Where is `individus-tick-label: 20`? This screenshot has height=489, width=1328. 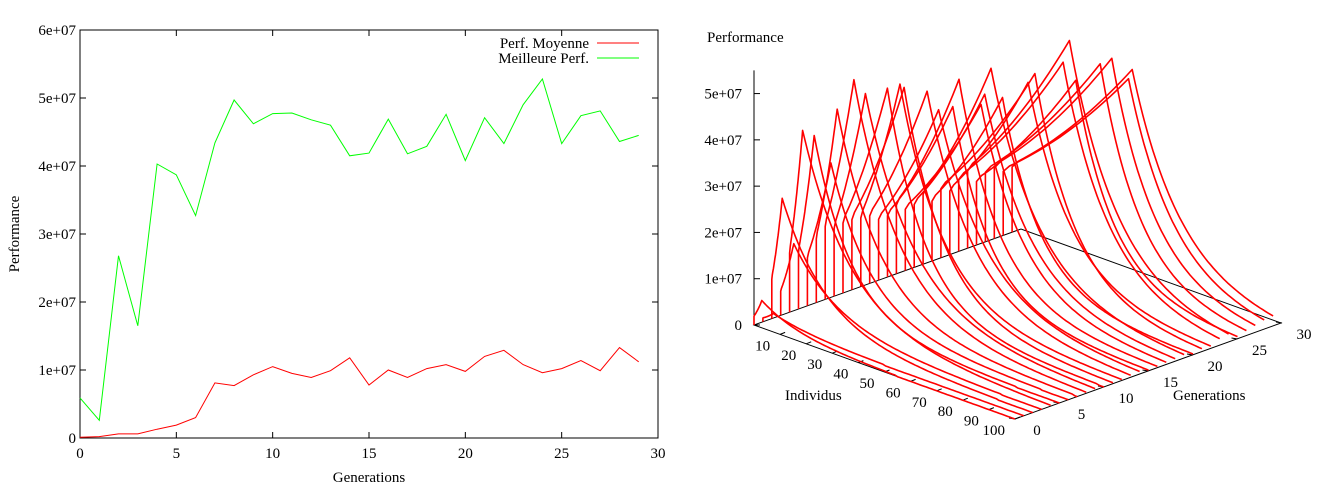
individus-tick-label: 20 is located at coordinates (788, 356).